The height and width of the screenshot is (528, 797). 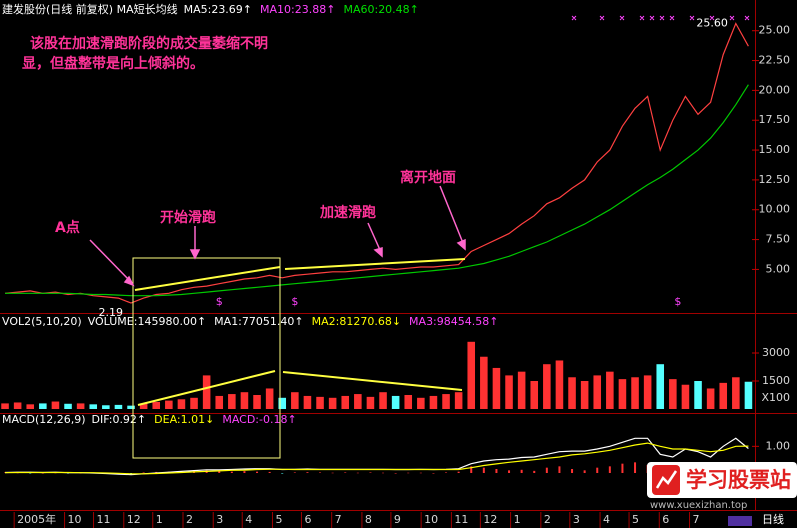 I want to click on x-tick-label: 8, so click(x=368, y=519).